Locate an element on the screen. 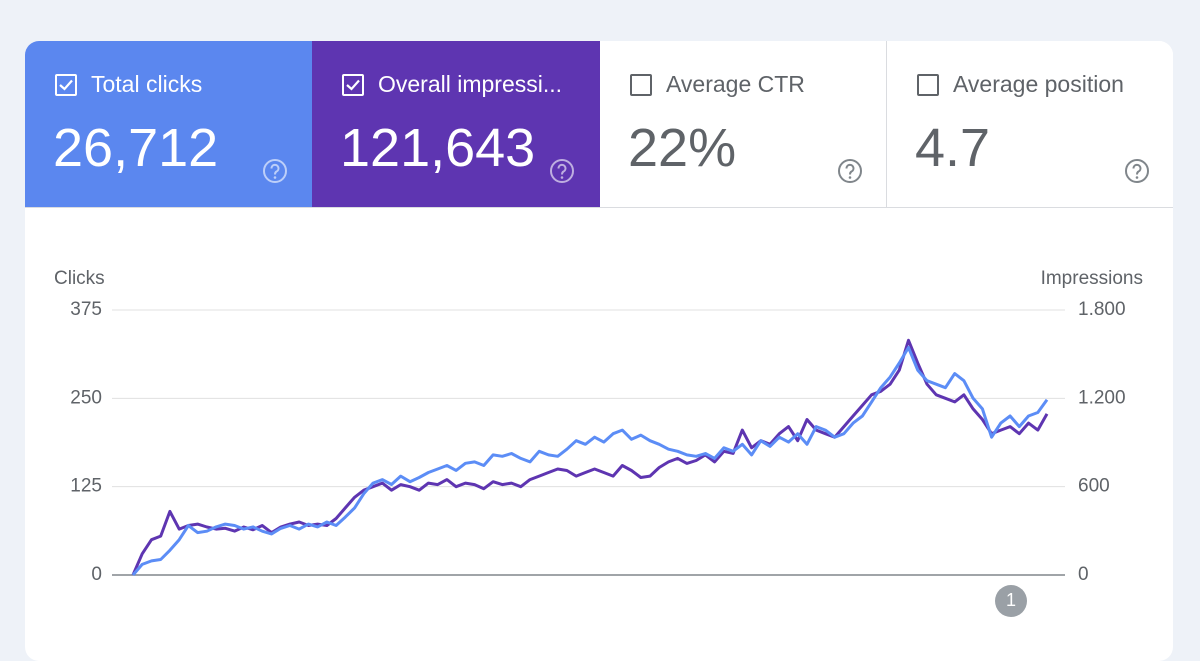  annotation-label: 1 is located at coordinates (1011, 600).